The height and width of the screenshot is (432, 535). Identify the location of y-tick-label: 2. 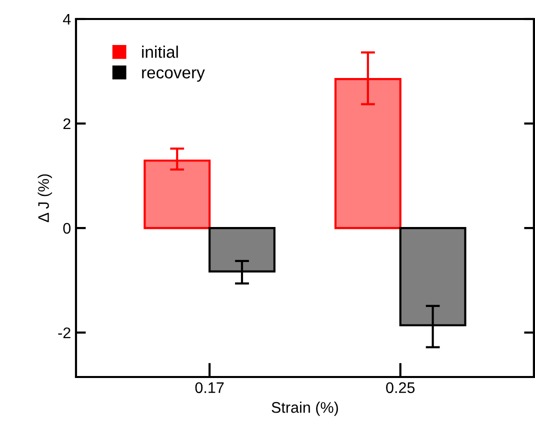
(66, 124).